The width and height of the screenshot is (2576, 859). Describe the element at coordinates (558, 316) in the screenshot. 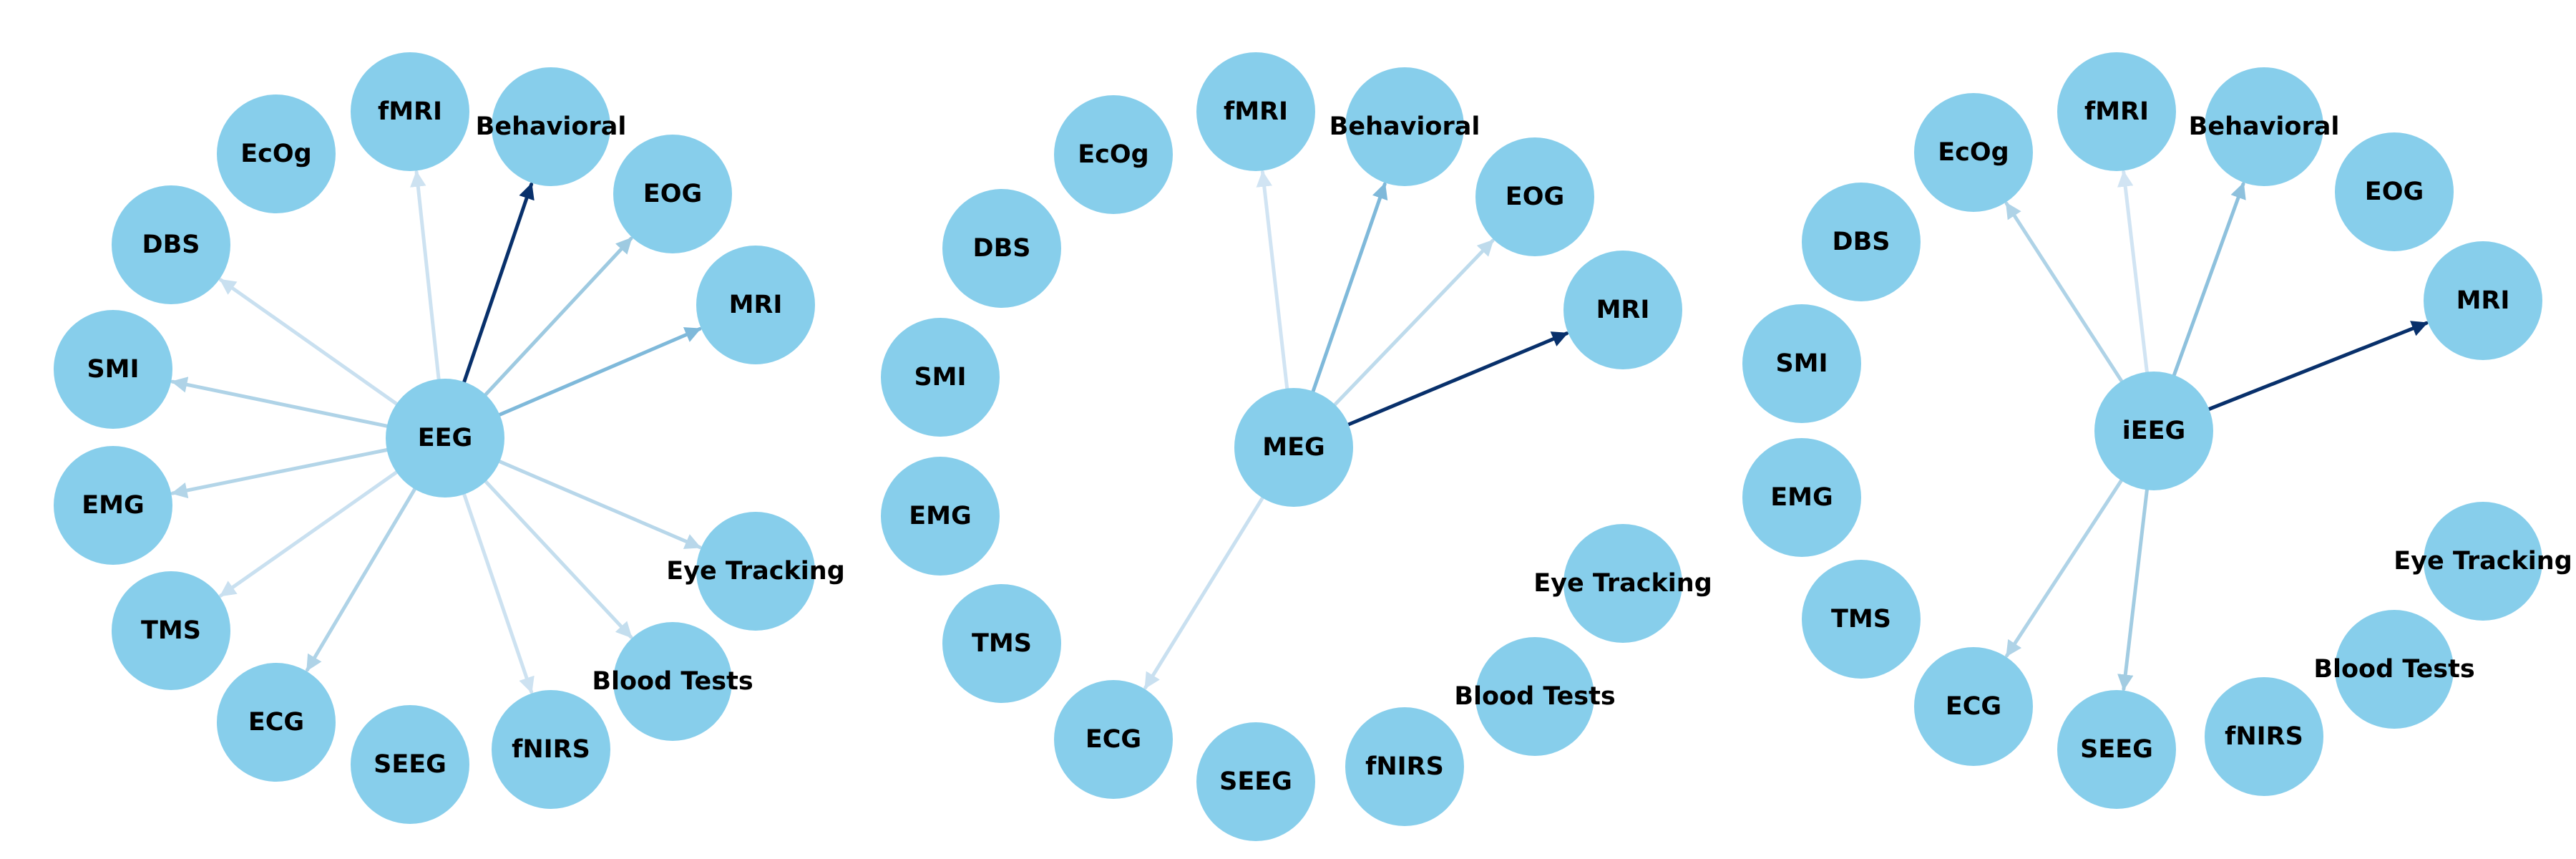

I see `edge-eeg-to-eog` at that location.